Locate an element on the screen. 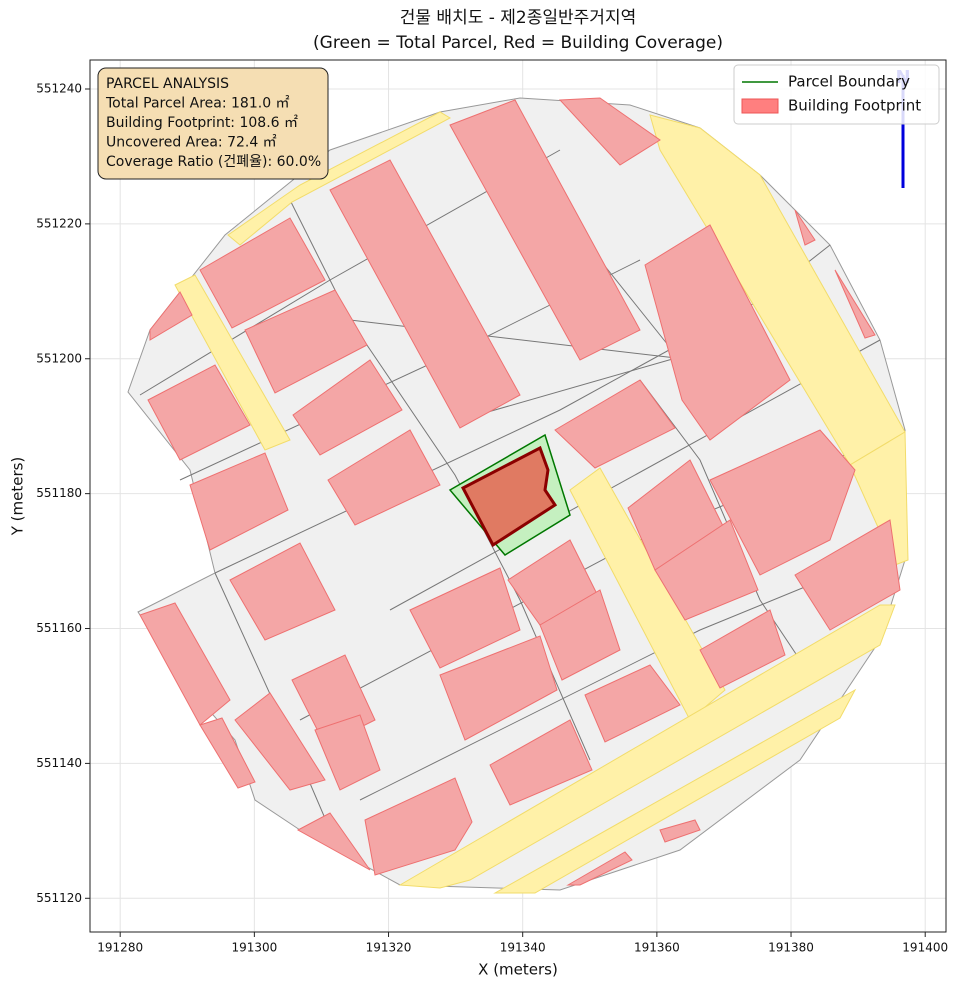 This screenshot has height=994, width=960. focal-building is located at coordinates (509, 496).